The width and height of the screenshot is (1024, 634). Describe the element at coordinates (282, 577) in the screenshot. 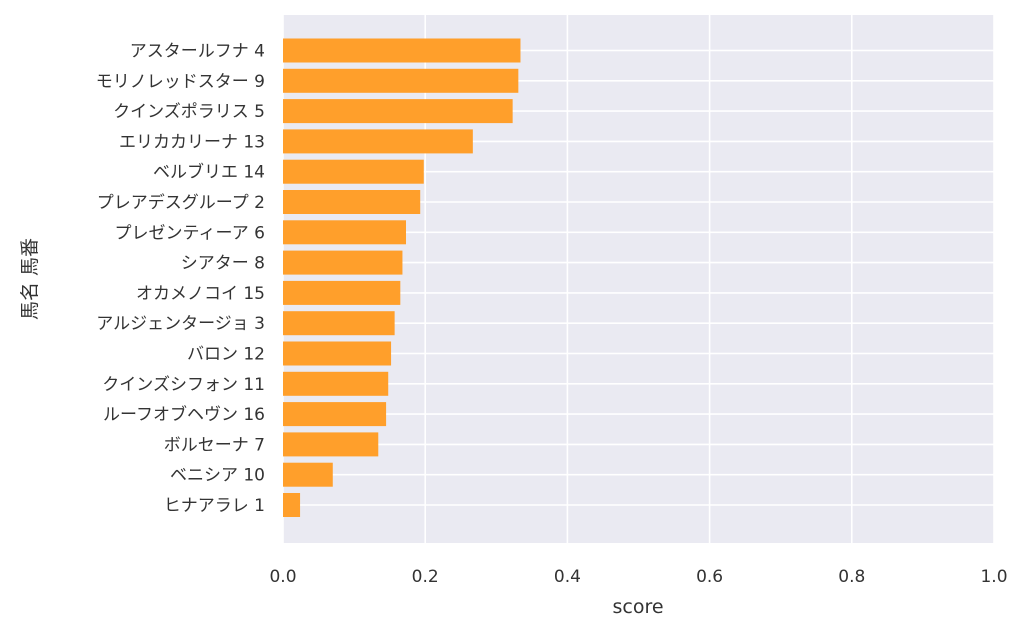

I see `x-tick-label: 0.0` at that location.